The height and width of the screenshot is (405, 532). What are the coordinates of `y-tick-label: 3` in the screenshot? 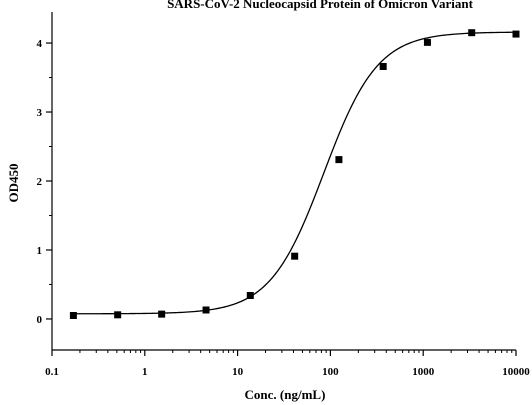 It's located at (40, 113).